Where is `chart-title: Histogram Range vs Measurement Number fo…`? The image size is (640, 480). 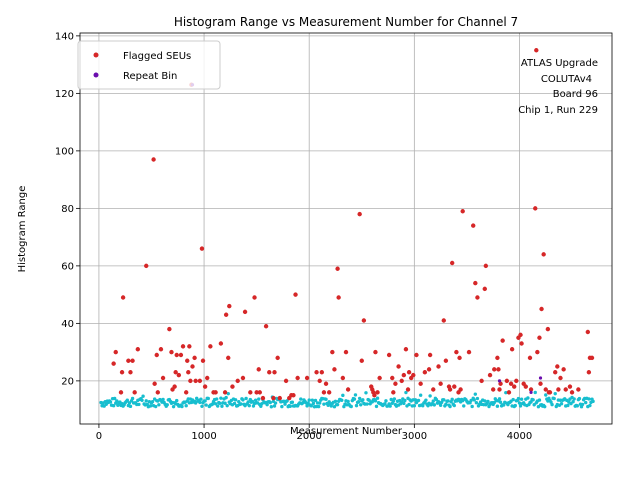 chart-title: Histogram Range vs Measurement Number fo… is located at coordinates (346, 22).